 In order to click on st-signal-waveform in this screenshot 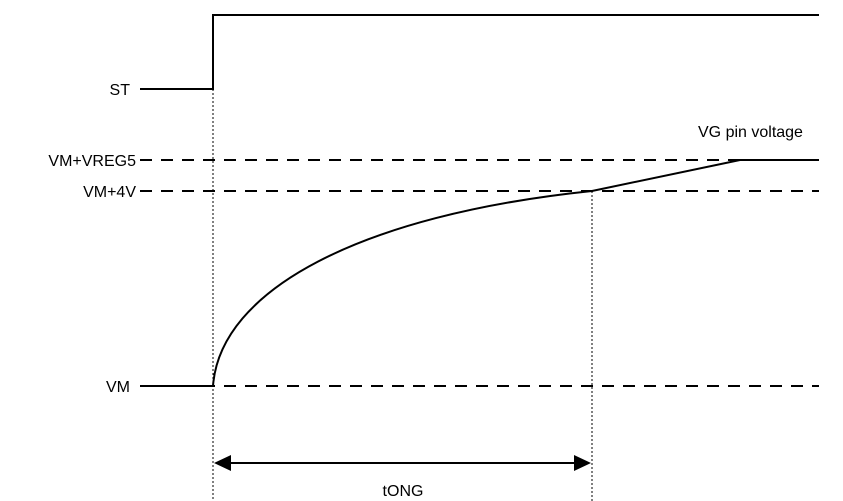, I will do `click(479, 52)`.